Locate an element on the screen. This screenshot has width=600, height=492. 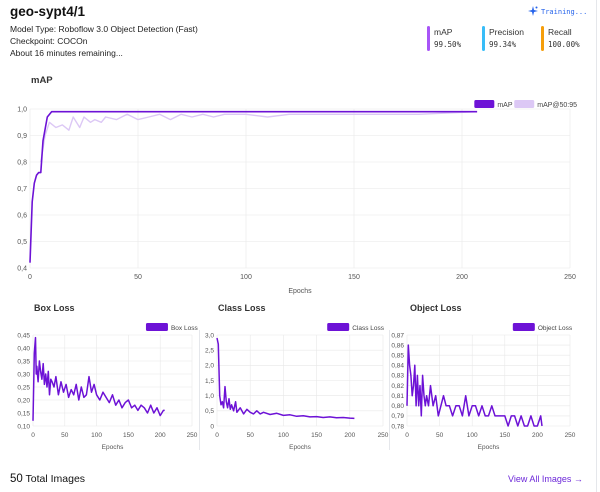
metric-precision-label: Precision is located at coordinates (506, 32).